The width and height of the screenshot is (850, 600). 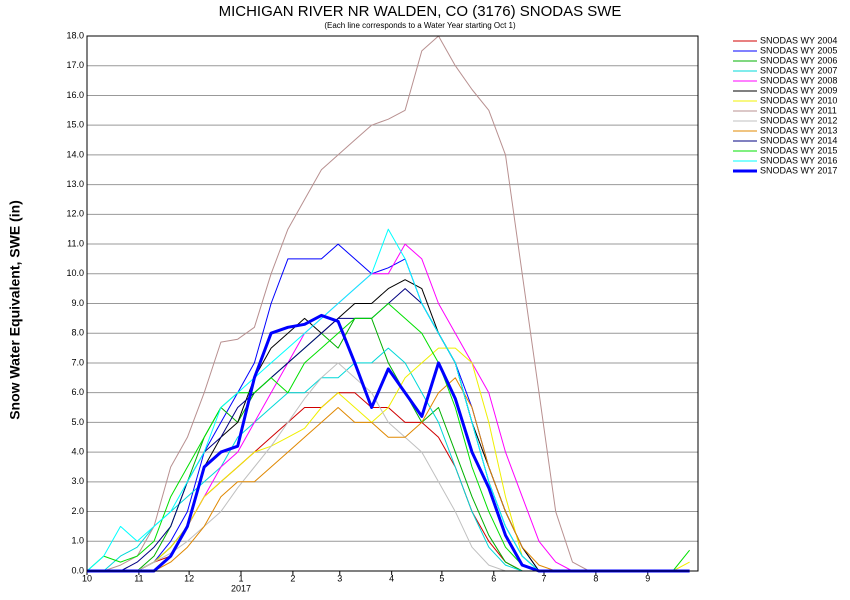 What do you see at coordinates (77, 392) in the screenshot?
I see `y-tick-label: 6.0` at bounding box center [77, 392].